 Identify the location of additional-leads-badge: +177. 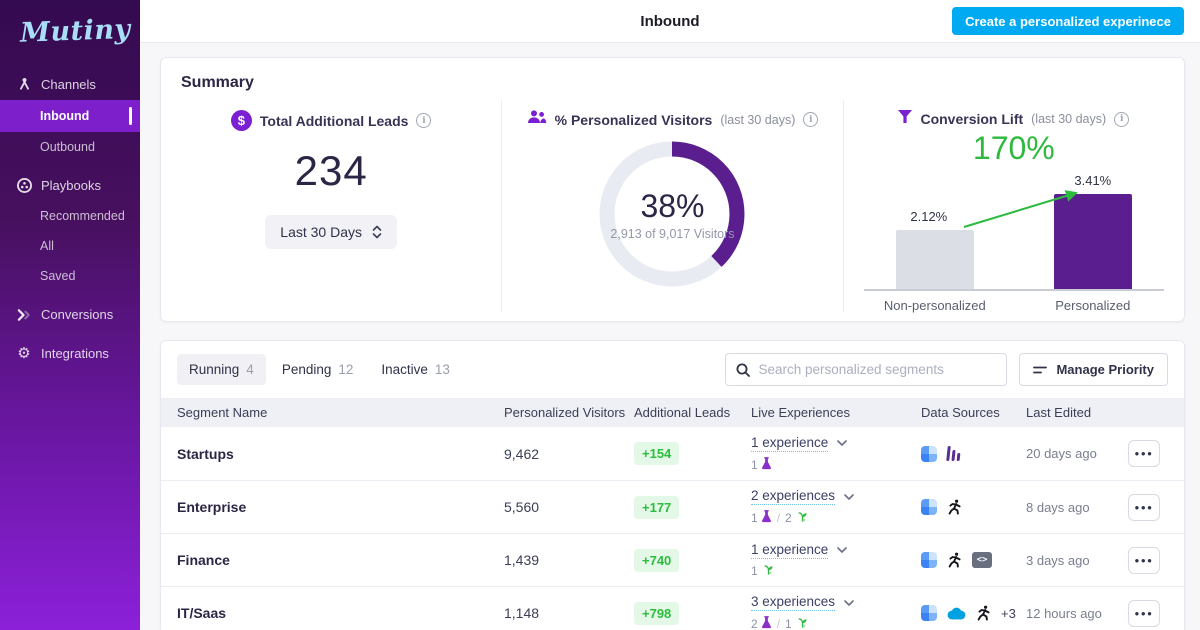
(657, 507).